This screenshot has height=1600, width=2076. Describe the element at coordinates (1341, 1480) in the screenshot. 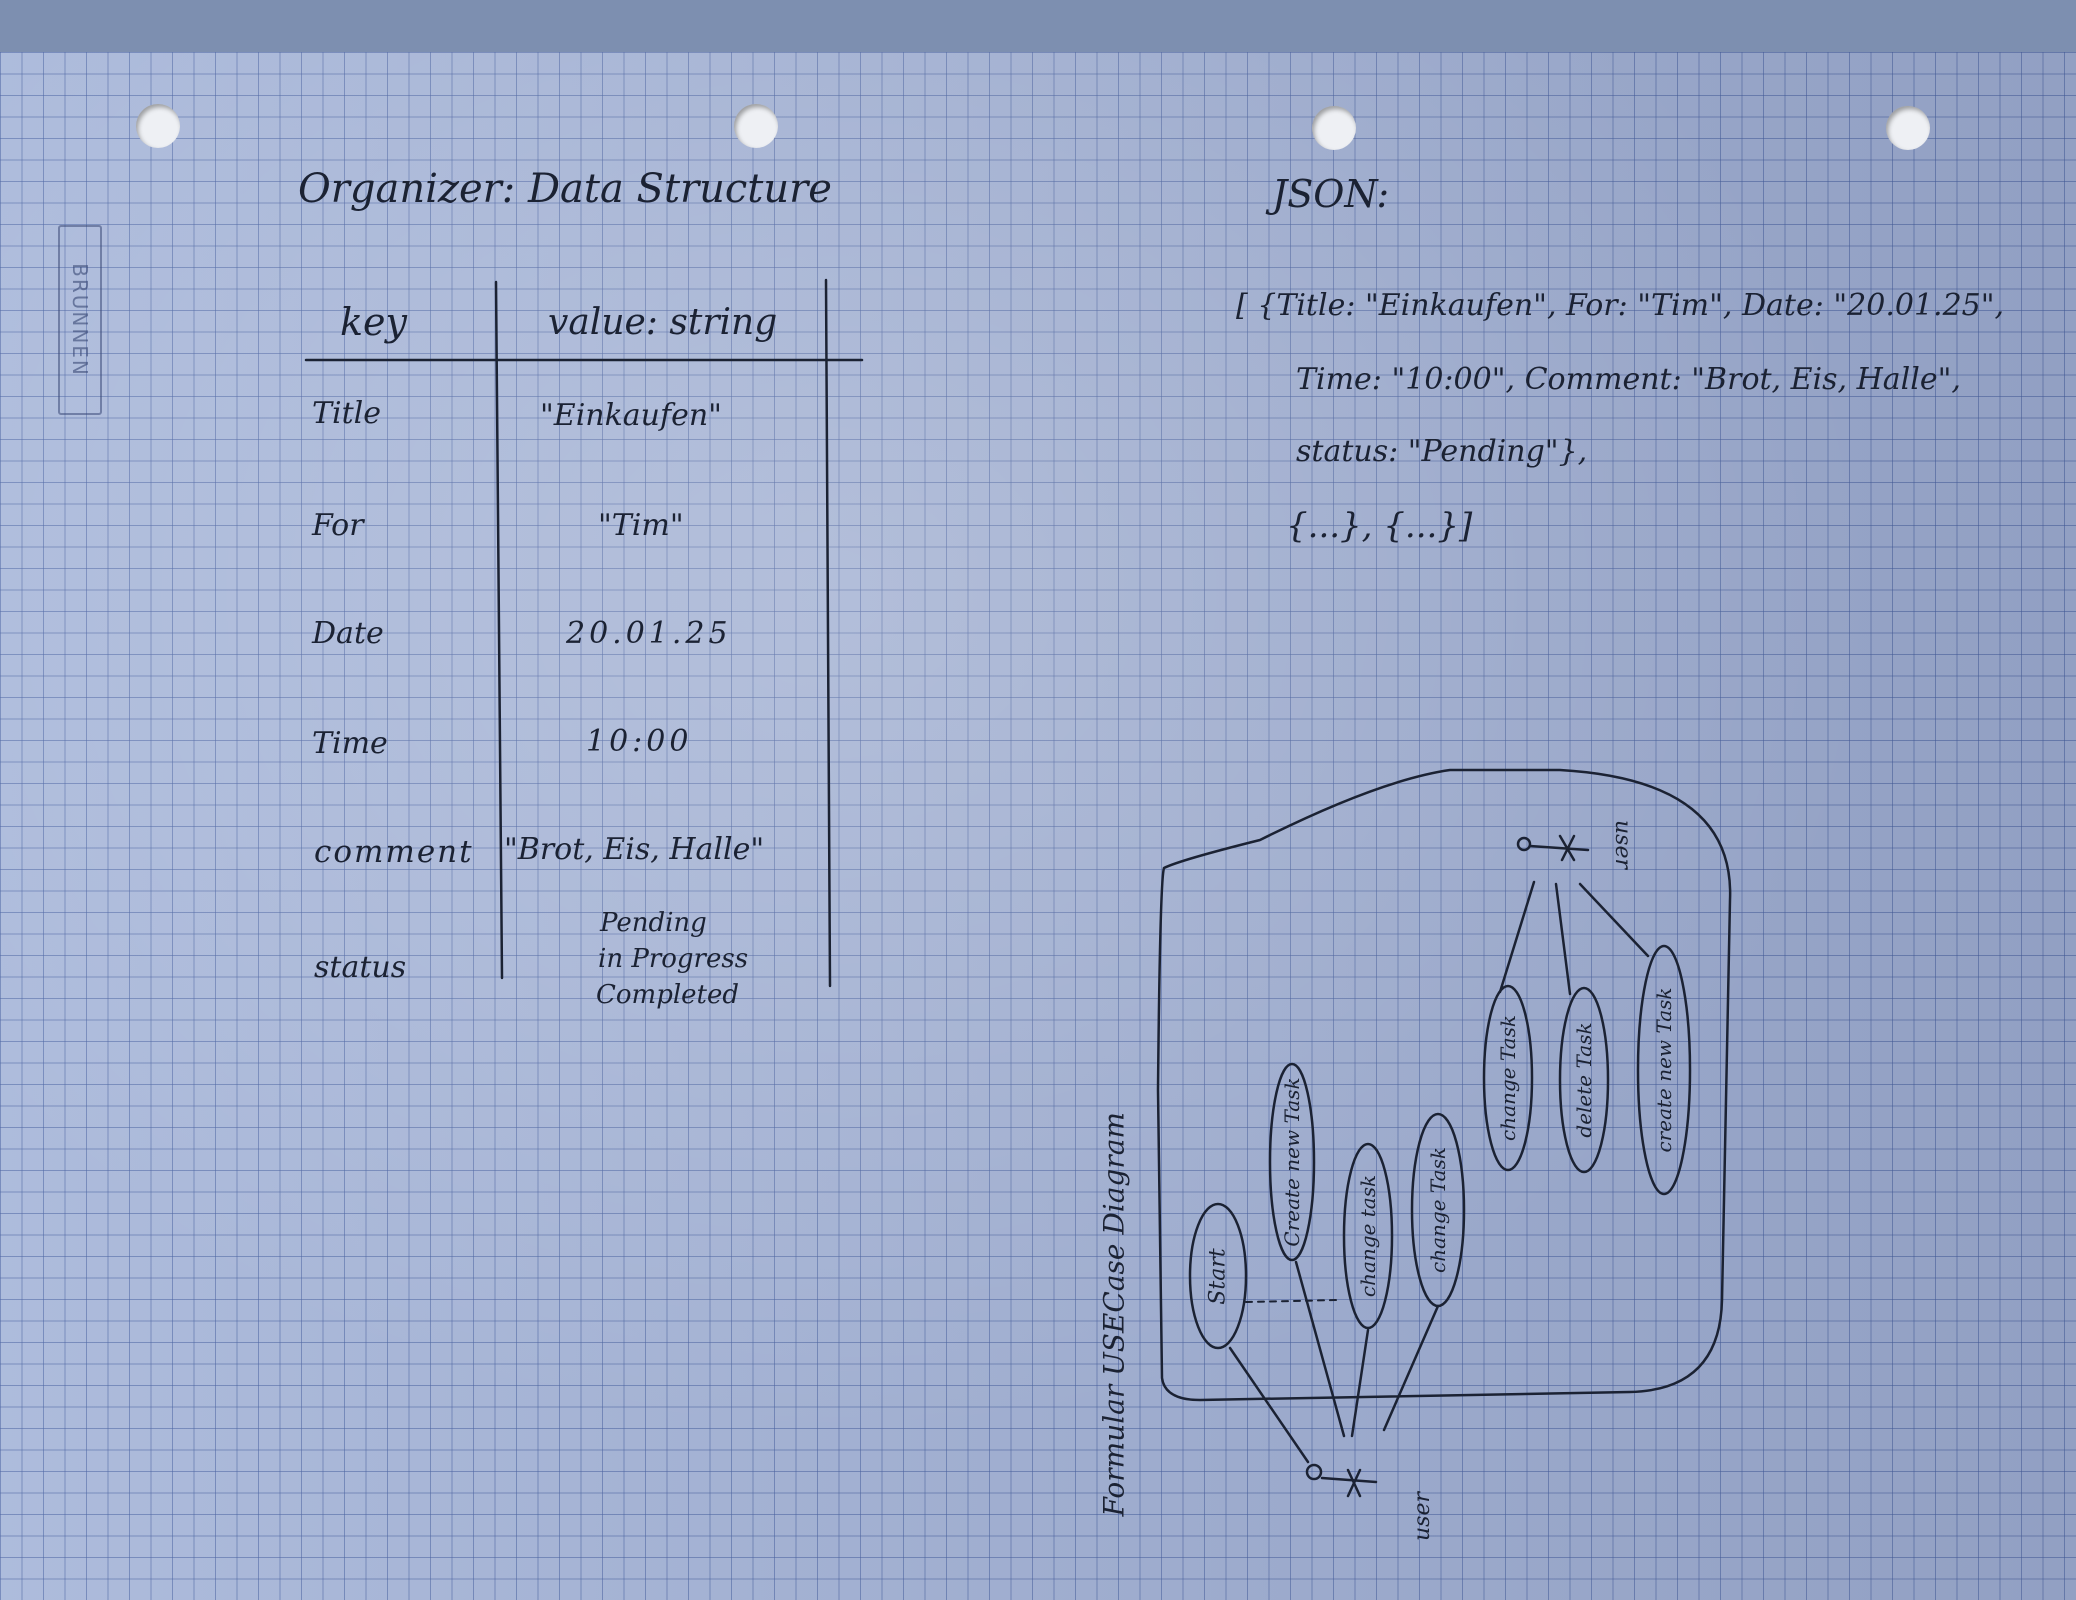

I see `actor-bottom-icon` at that location.